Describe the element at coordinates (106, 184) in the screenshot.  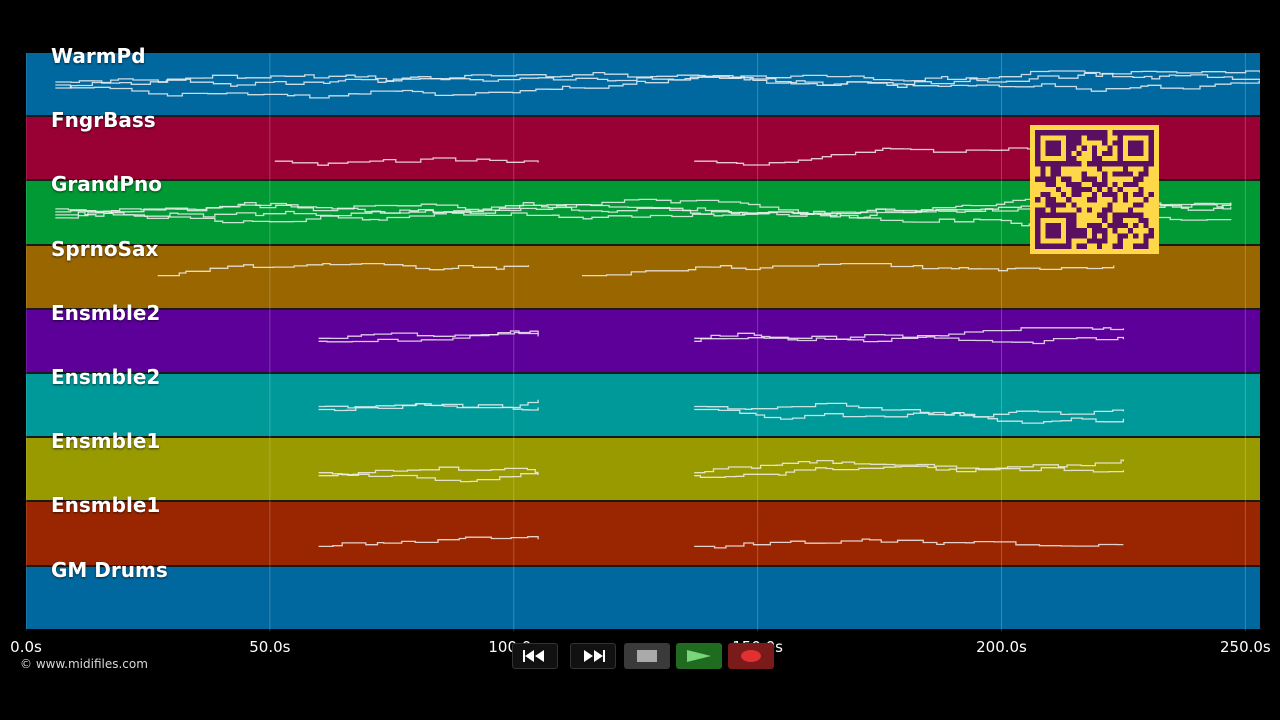
I see `track-label: GrandPno` at that location.